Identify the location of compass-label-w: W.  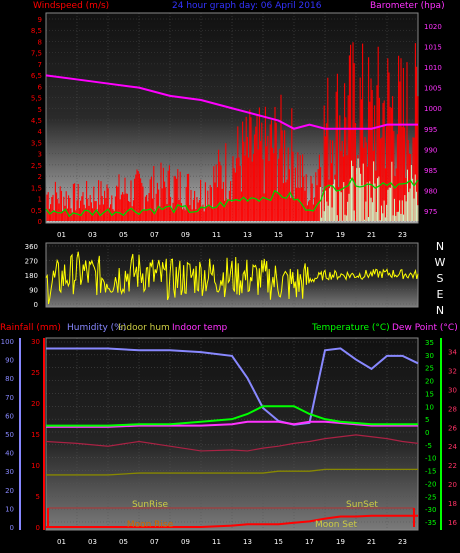
(440, 262).